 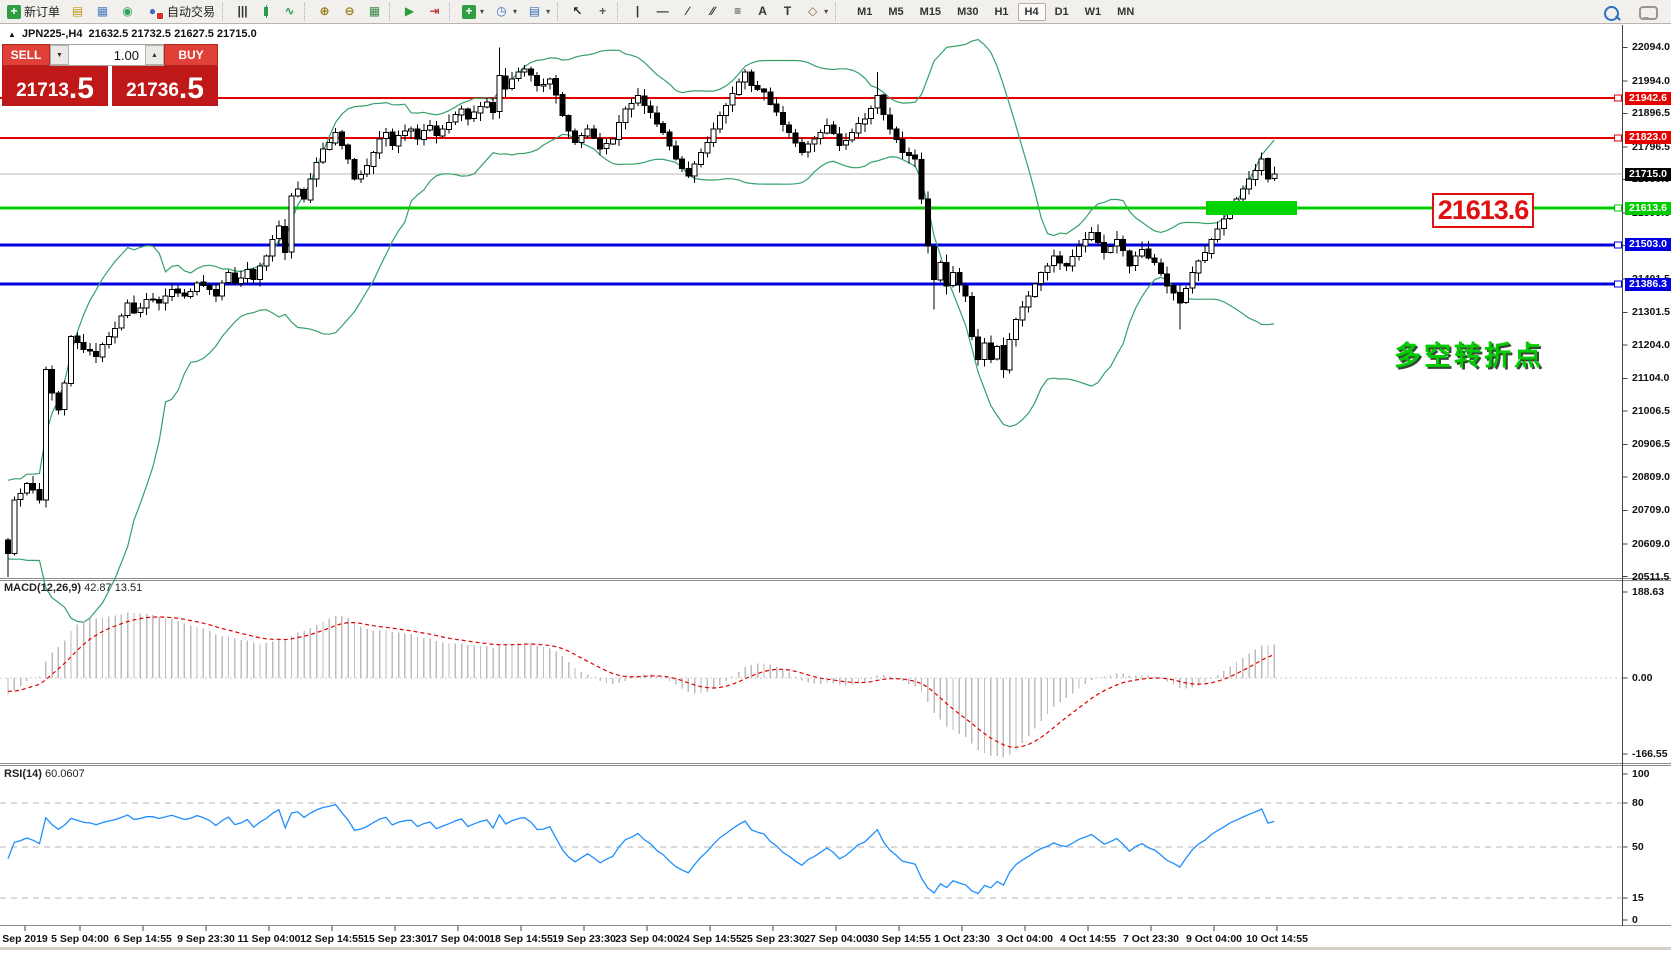 I want to click on chart-symbol-label: JPN225-,H4, so click(x=52, y=34).